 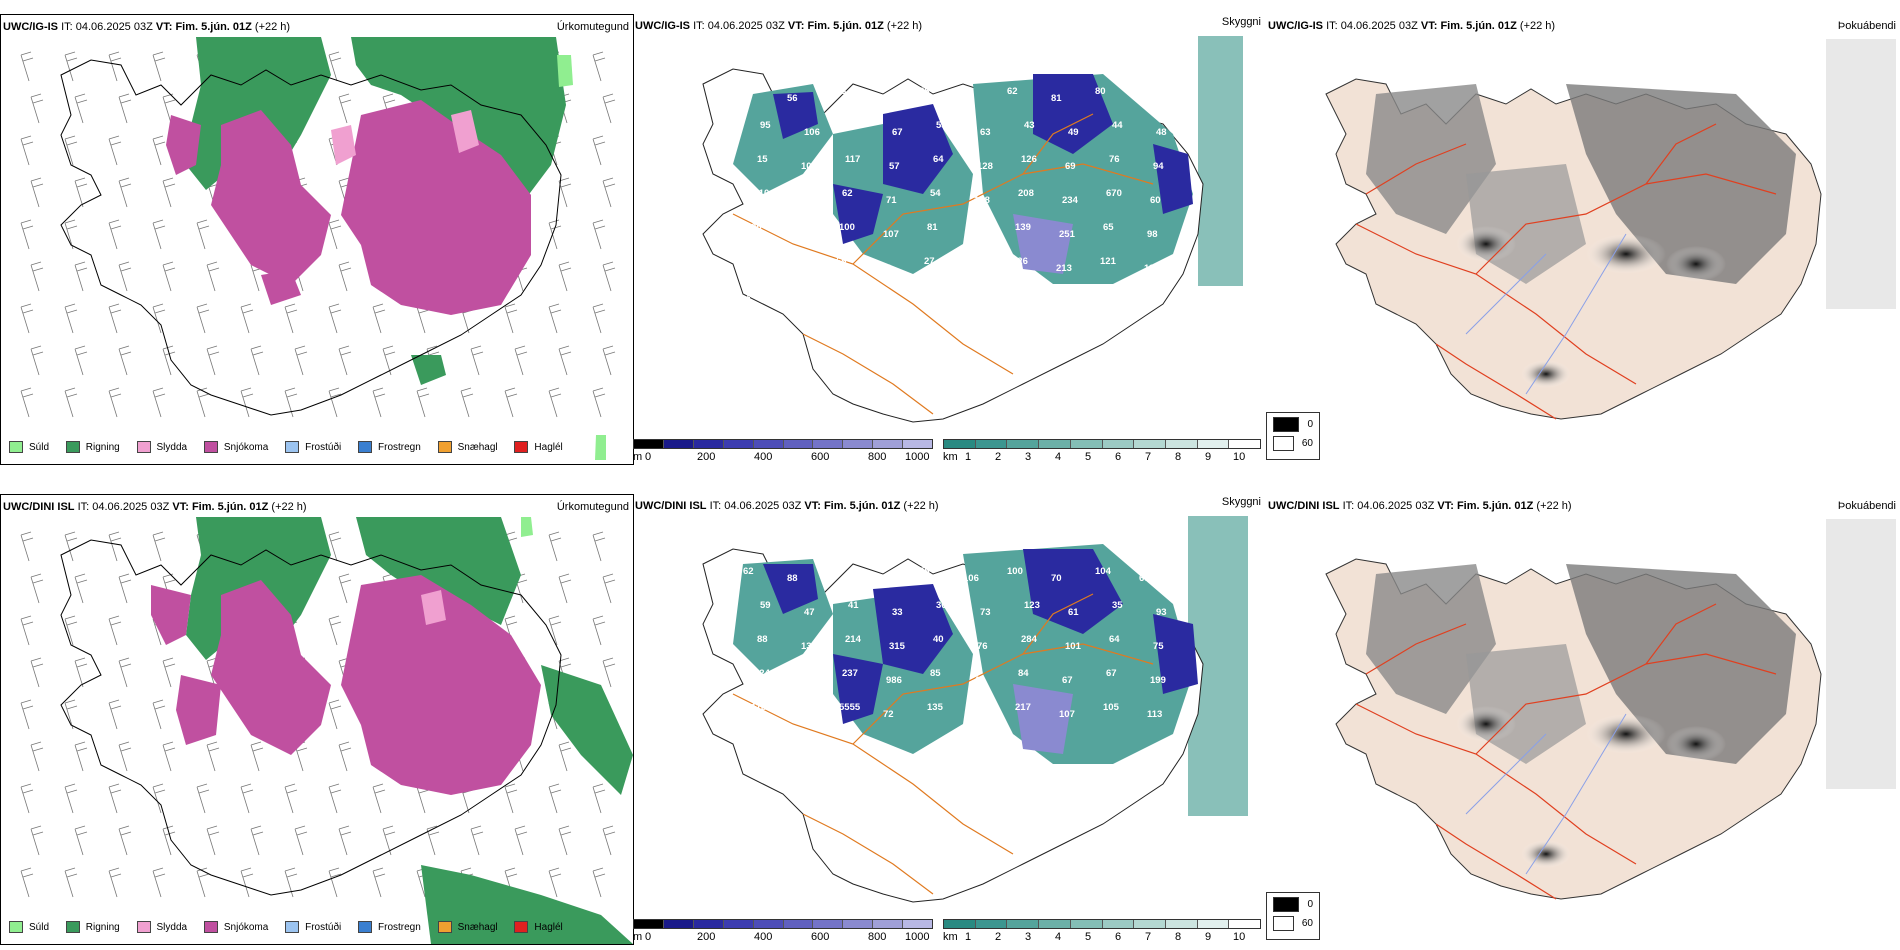 I want to click on visibility-value-label: 213, so click(x=806, y=680).